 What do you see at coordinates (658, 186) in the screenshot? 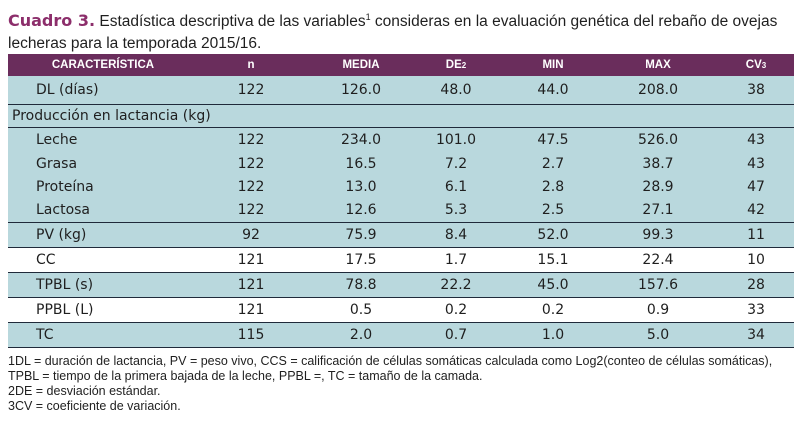
I see `row-max: 28.9` at bounding box center [658, 186].